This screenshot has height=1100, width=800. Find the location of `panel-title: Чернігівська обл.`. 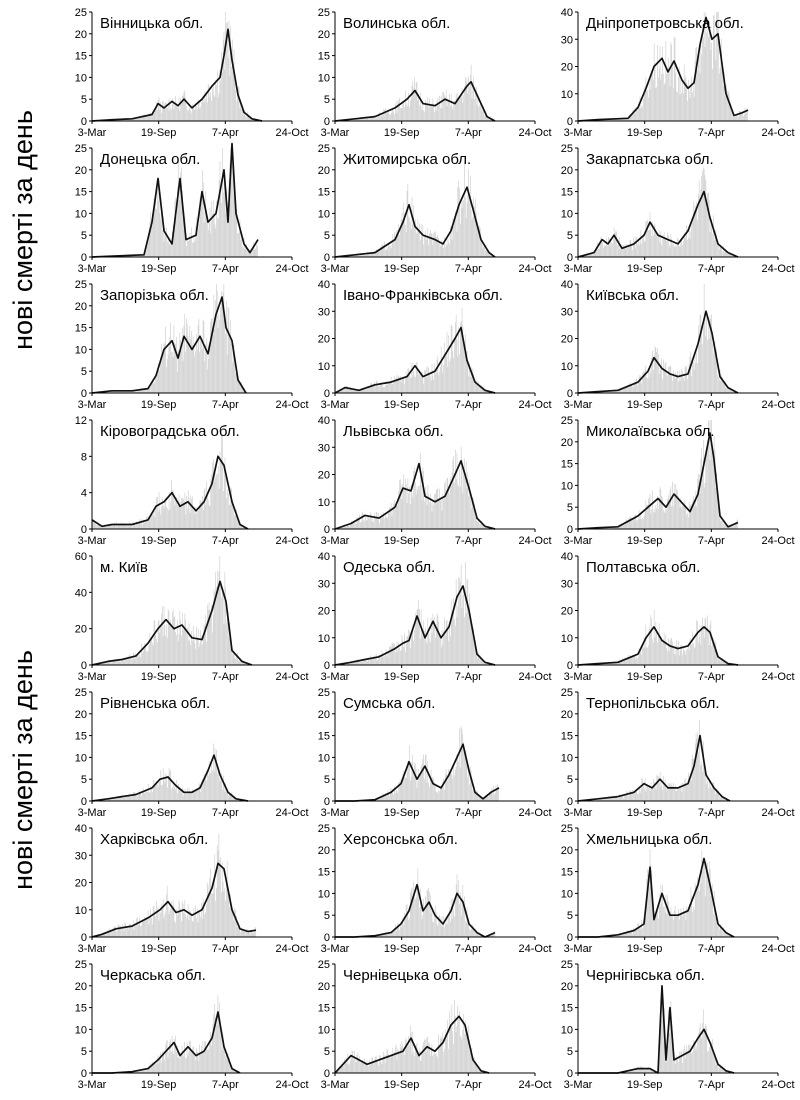

panel-title: Чернігівська обл. is located at coordinates (645, 975).